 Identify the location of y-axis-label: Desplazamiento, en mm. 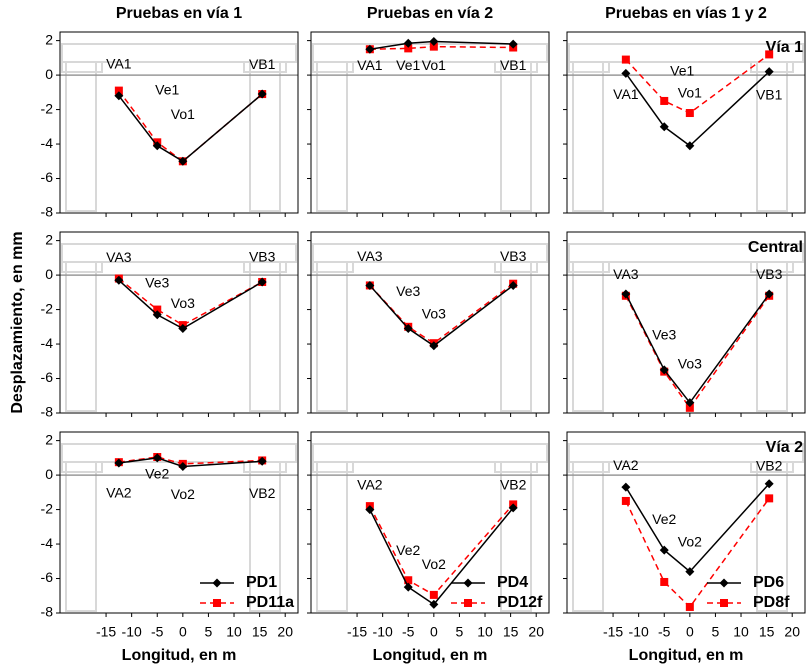
(17, 322).